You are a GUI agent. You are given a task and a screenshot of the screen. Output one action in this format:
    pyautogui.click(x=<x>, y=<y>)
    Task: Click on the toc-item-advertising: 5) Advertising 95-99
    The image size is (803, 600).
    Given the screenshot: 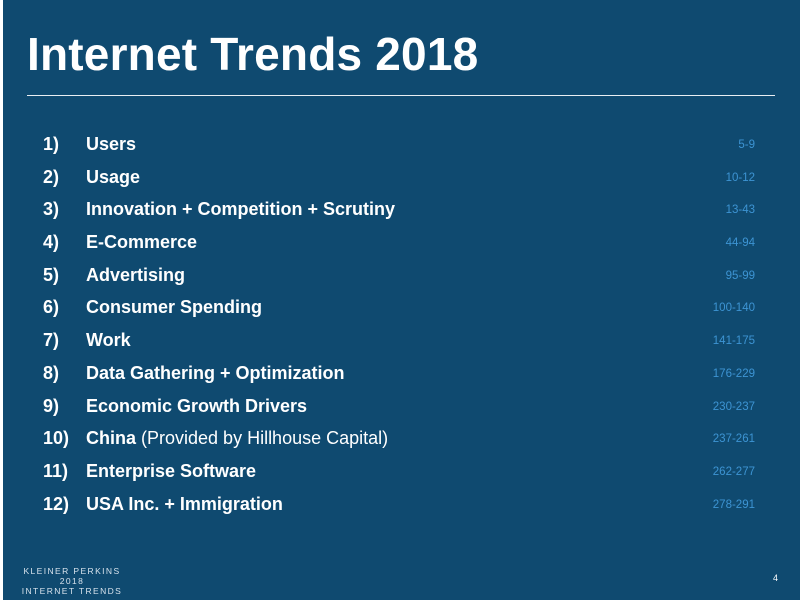 What is the action you would take?
    pyautogui.click(x=401, y=275)
    